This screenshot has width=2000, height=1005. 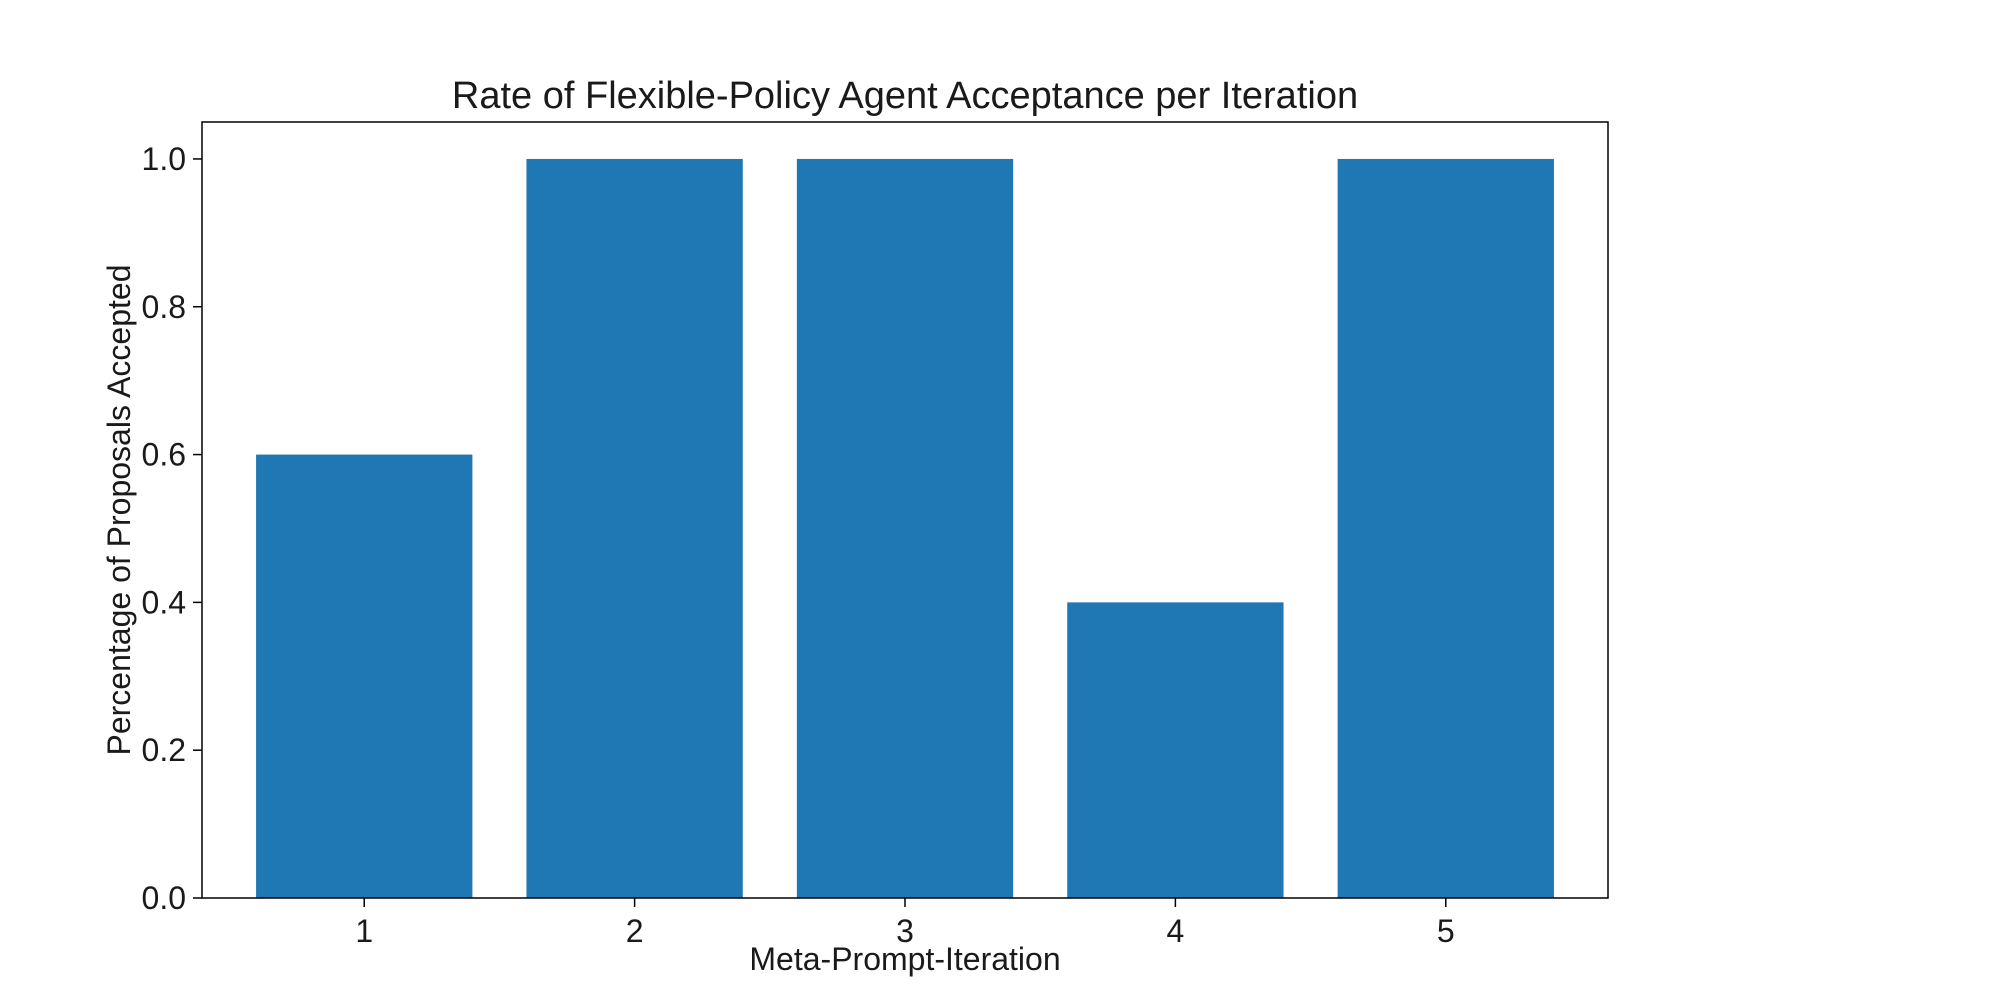 I want to click on y-tick-label: 0.8, so click(x=164, y=307).